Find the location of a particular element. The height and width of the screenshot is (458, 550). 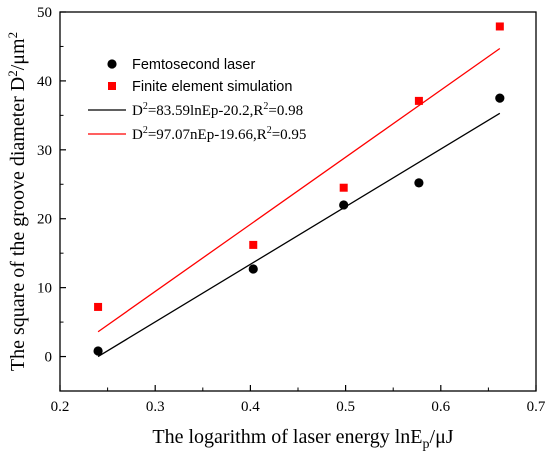

x-tick-label: 0.4 is located at coordinates (250, 407).